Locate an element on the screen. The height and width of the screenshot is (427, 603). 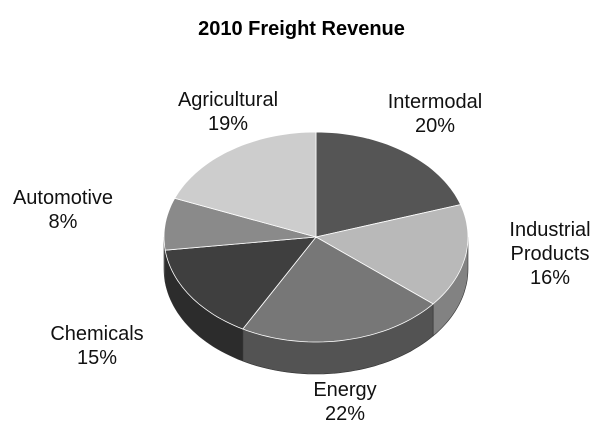
value-label: 15% is located at coordinates (97, 358).